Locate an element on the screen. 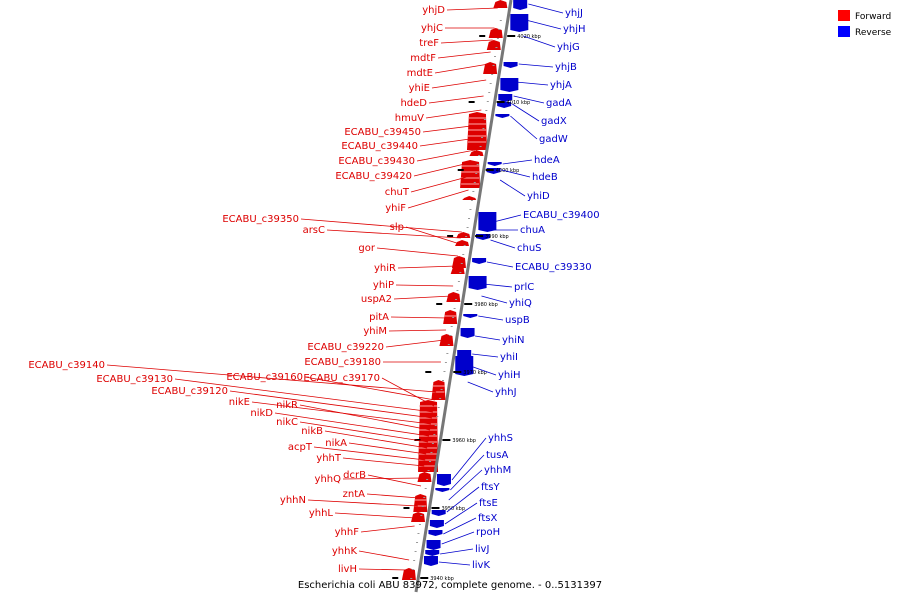 Image resolution: width=900 pixels, height=600 pixels. forward-gene-label: yhiE is located at coordinates (419, 88).